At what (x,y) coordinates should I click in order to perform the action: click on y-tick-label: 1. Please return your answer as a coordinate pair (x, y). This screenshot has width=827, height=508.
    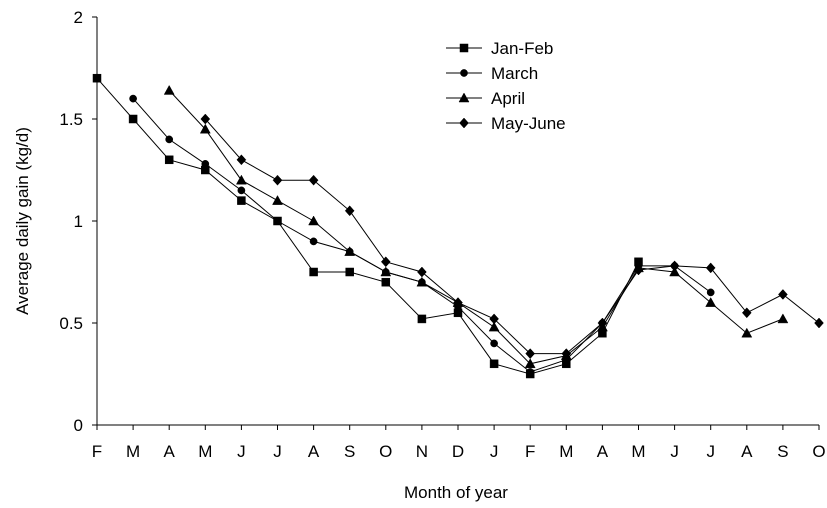
    Looking at the image, I should click on (78, 221).